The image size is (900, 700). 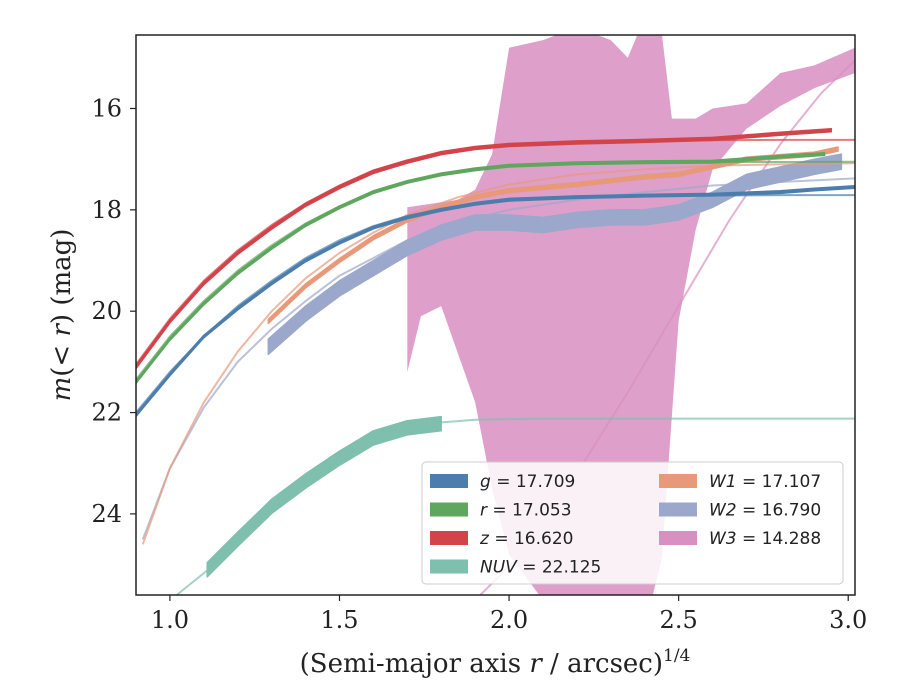 I want to click on x-axis-title-var: r, so click(x=536, y=664).